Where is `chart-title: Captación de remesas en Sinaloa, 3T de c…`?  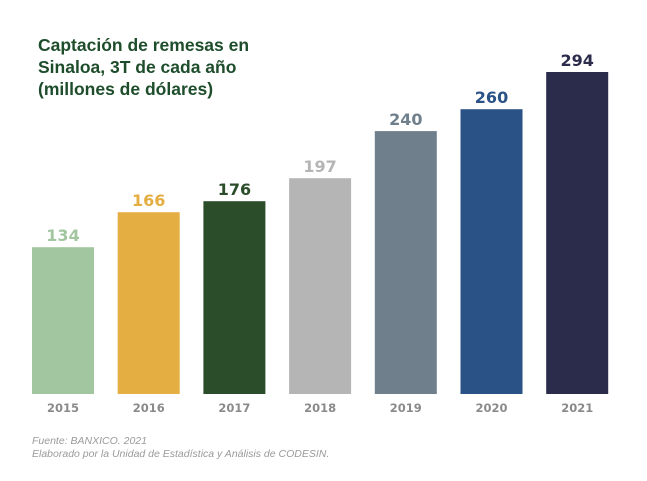
chart-title: Captación de remesas en Sinaloa, 3T de c… is located at coordinates (143, 67).